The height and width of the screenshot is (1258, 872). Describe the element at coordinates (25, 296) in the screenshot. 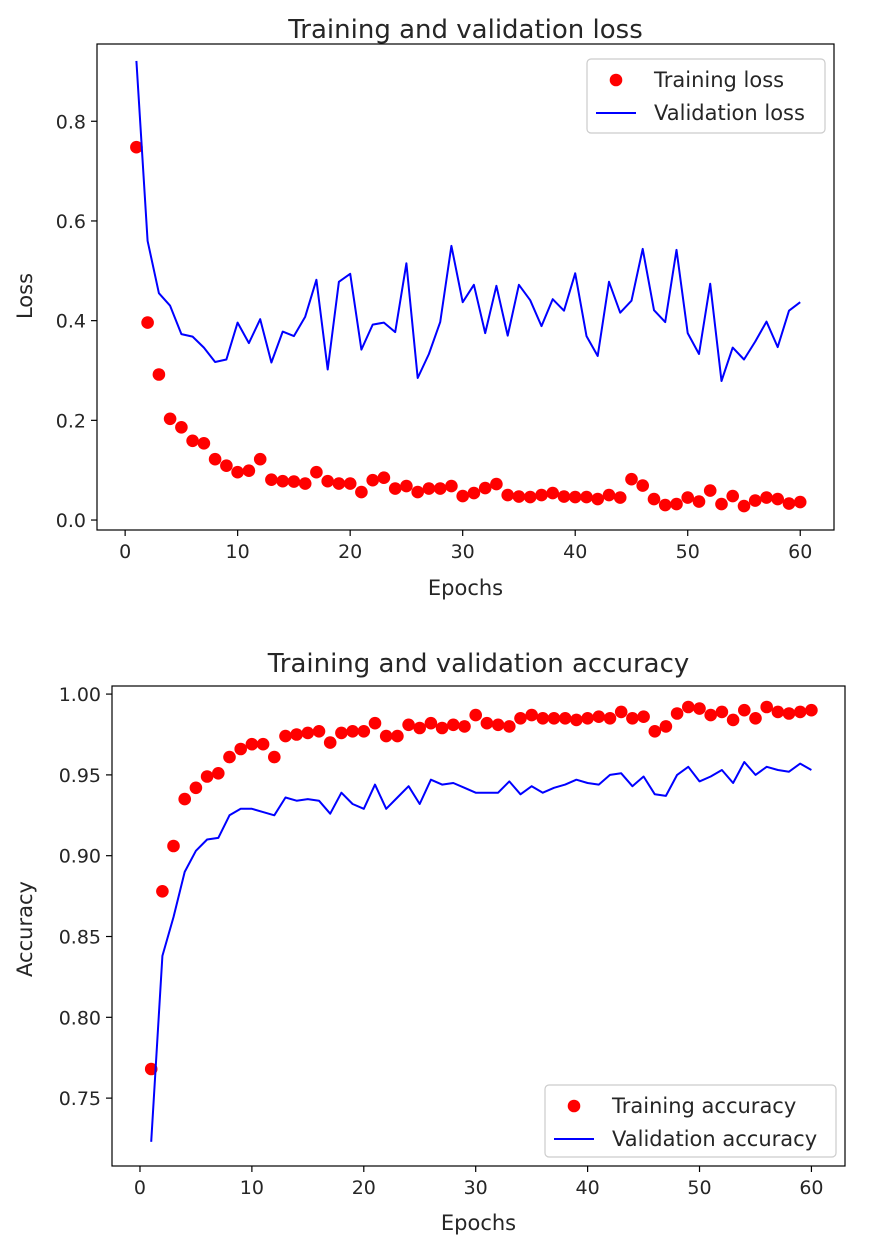

I see `loss-chart-ylabel: Loss` at that location.